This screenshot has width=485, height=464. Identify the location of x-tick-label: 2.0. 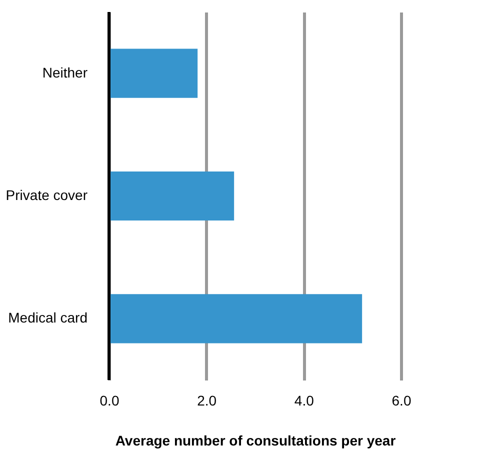
(207, 400).